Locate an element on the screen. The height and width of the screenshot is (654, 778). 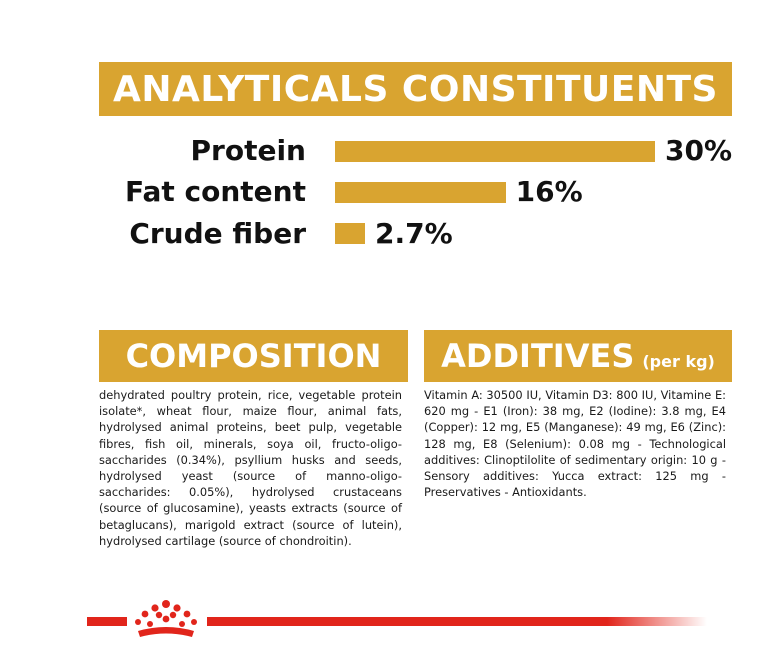
crude-fiber-value: 2.7% is located at coordinates (414, 233).